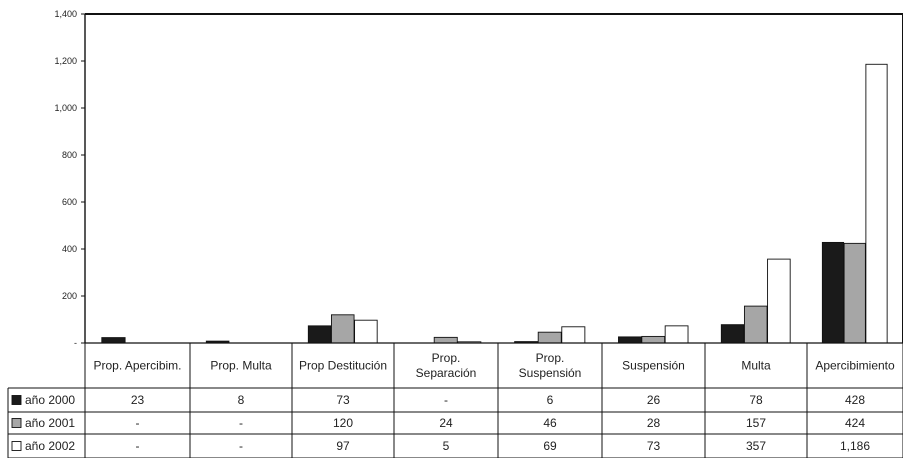 The width and height of the screenshot is (903, 458). What do you see at coordinates (550, 400) in the screenshot?
I see `table-cell: 6` at bounding box center [550, 400].